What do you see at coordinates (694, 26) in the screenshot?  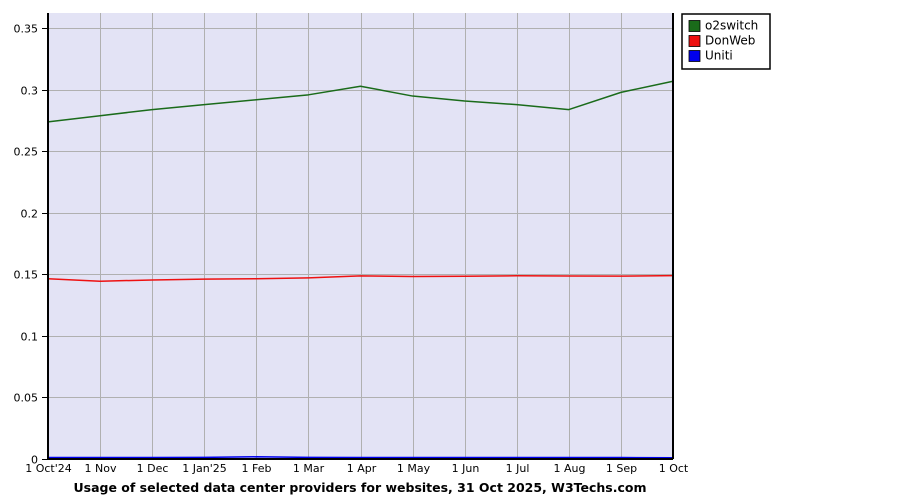 I see `legend-swatch-o2switch` at bounding box center [694, 26].